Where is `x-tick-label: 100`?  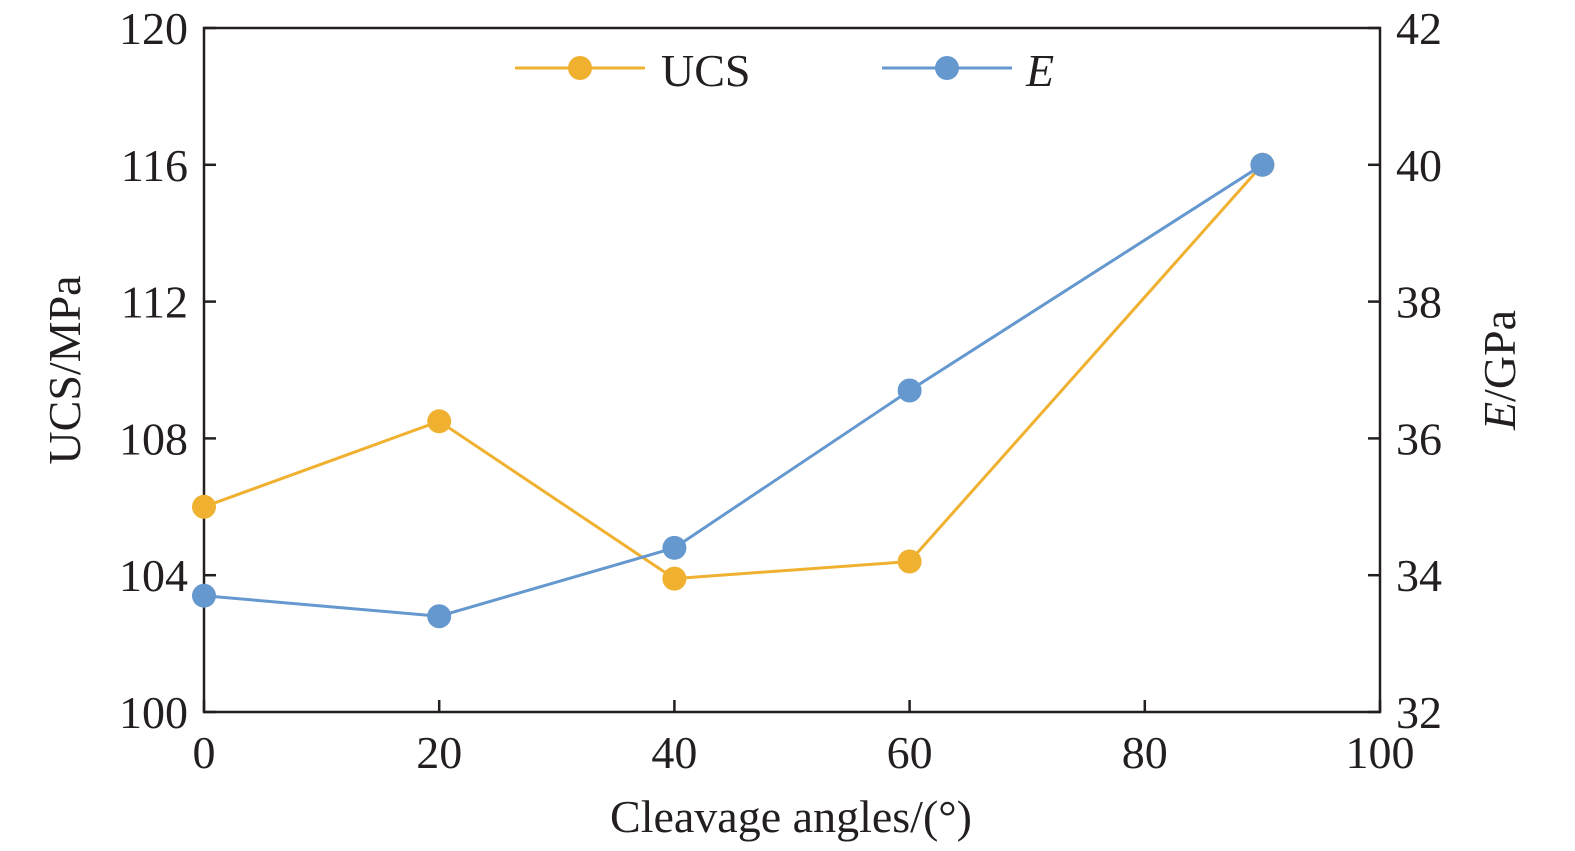 x-tick-label: 100 is located at coordinates (1380, 752).